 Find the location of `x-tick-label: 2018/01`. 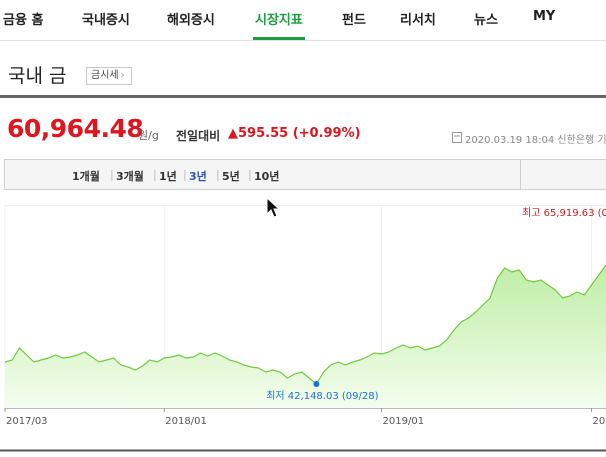

x-tick-label: 2018/01 is located at coordinates (186, 421).